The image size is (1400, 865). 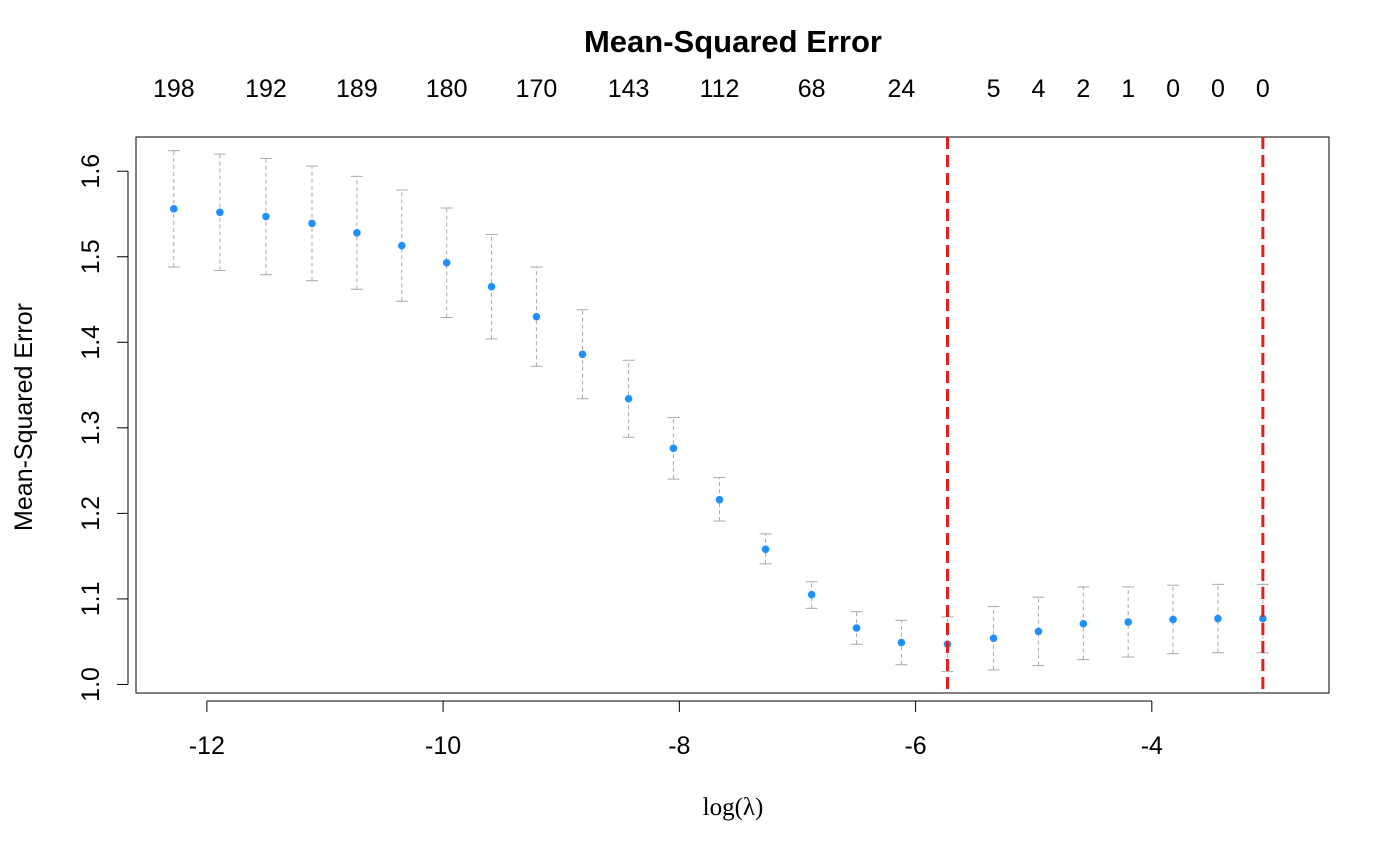 I want to click on chart-title: Mean-Squared Error, so click(x=733, y=41).